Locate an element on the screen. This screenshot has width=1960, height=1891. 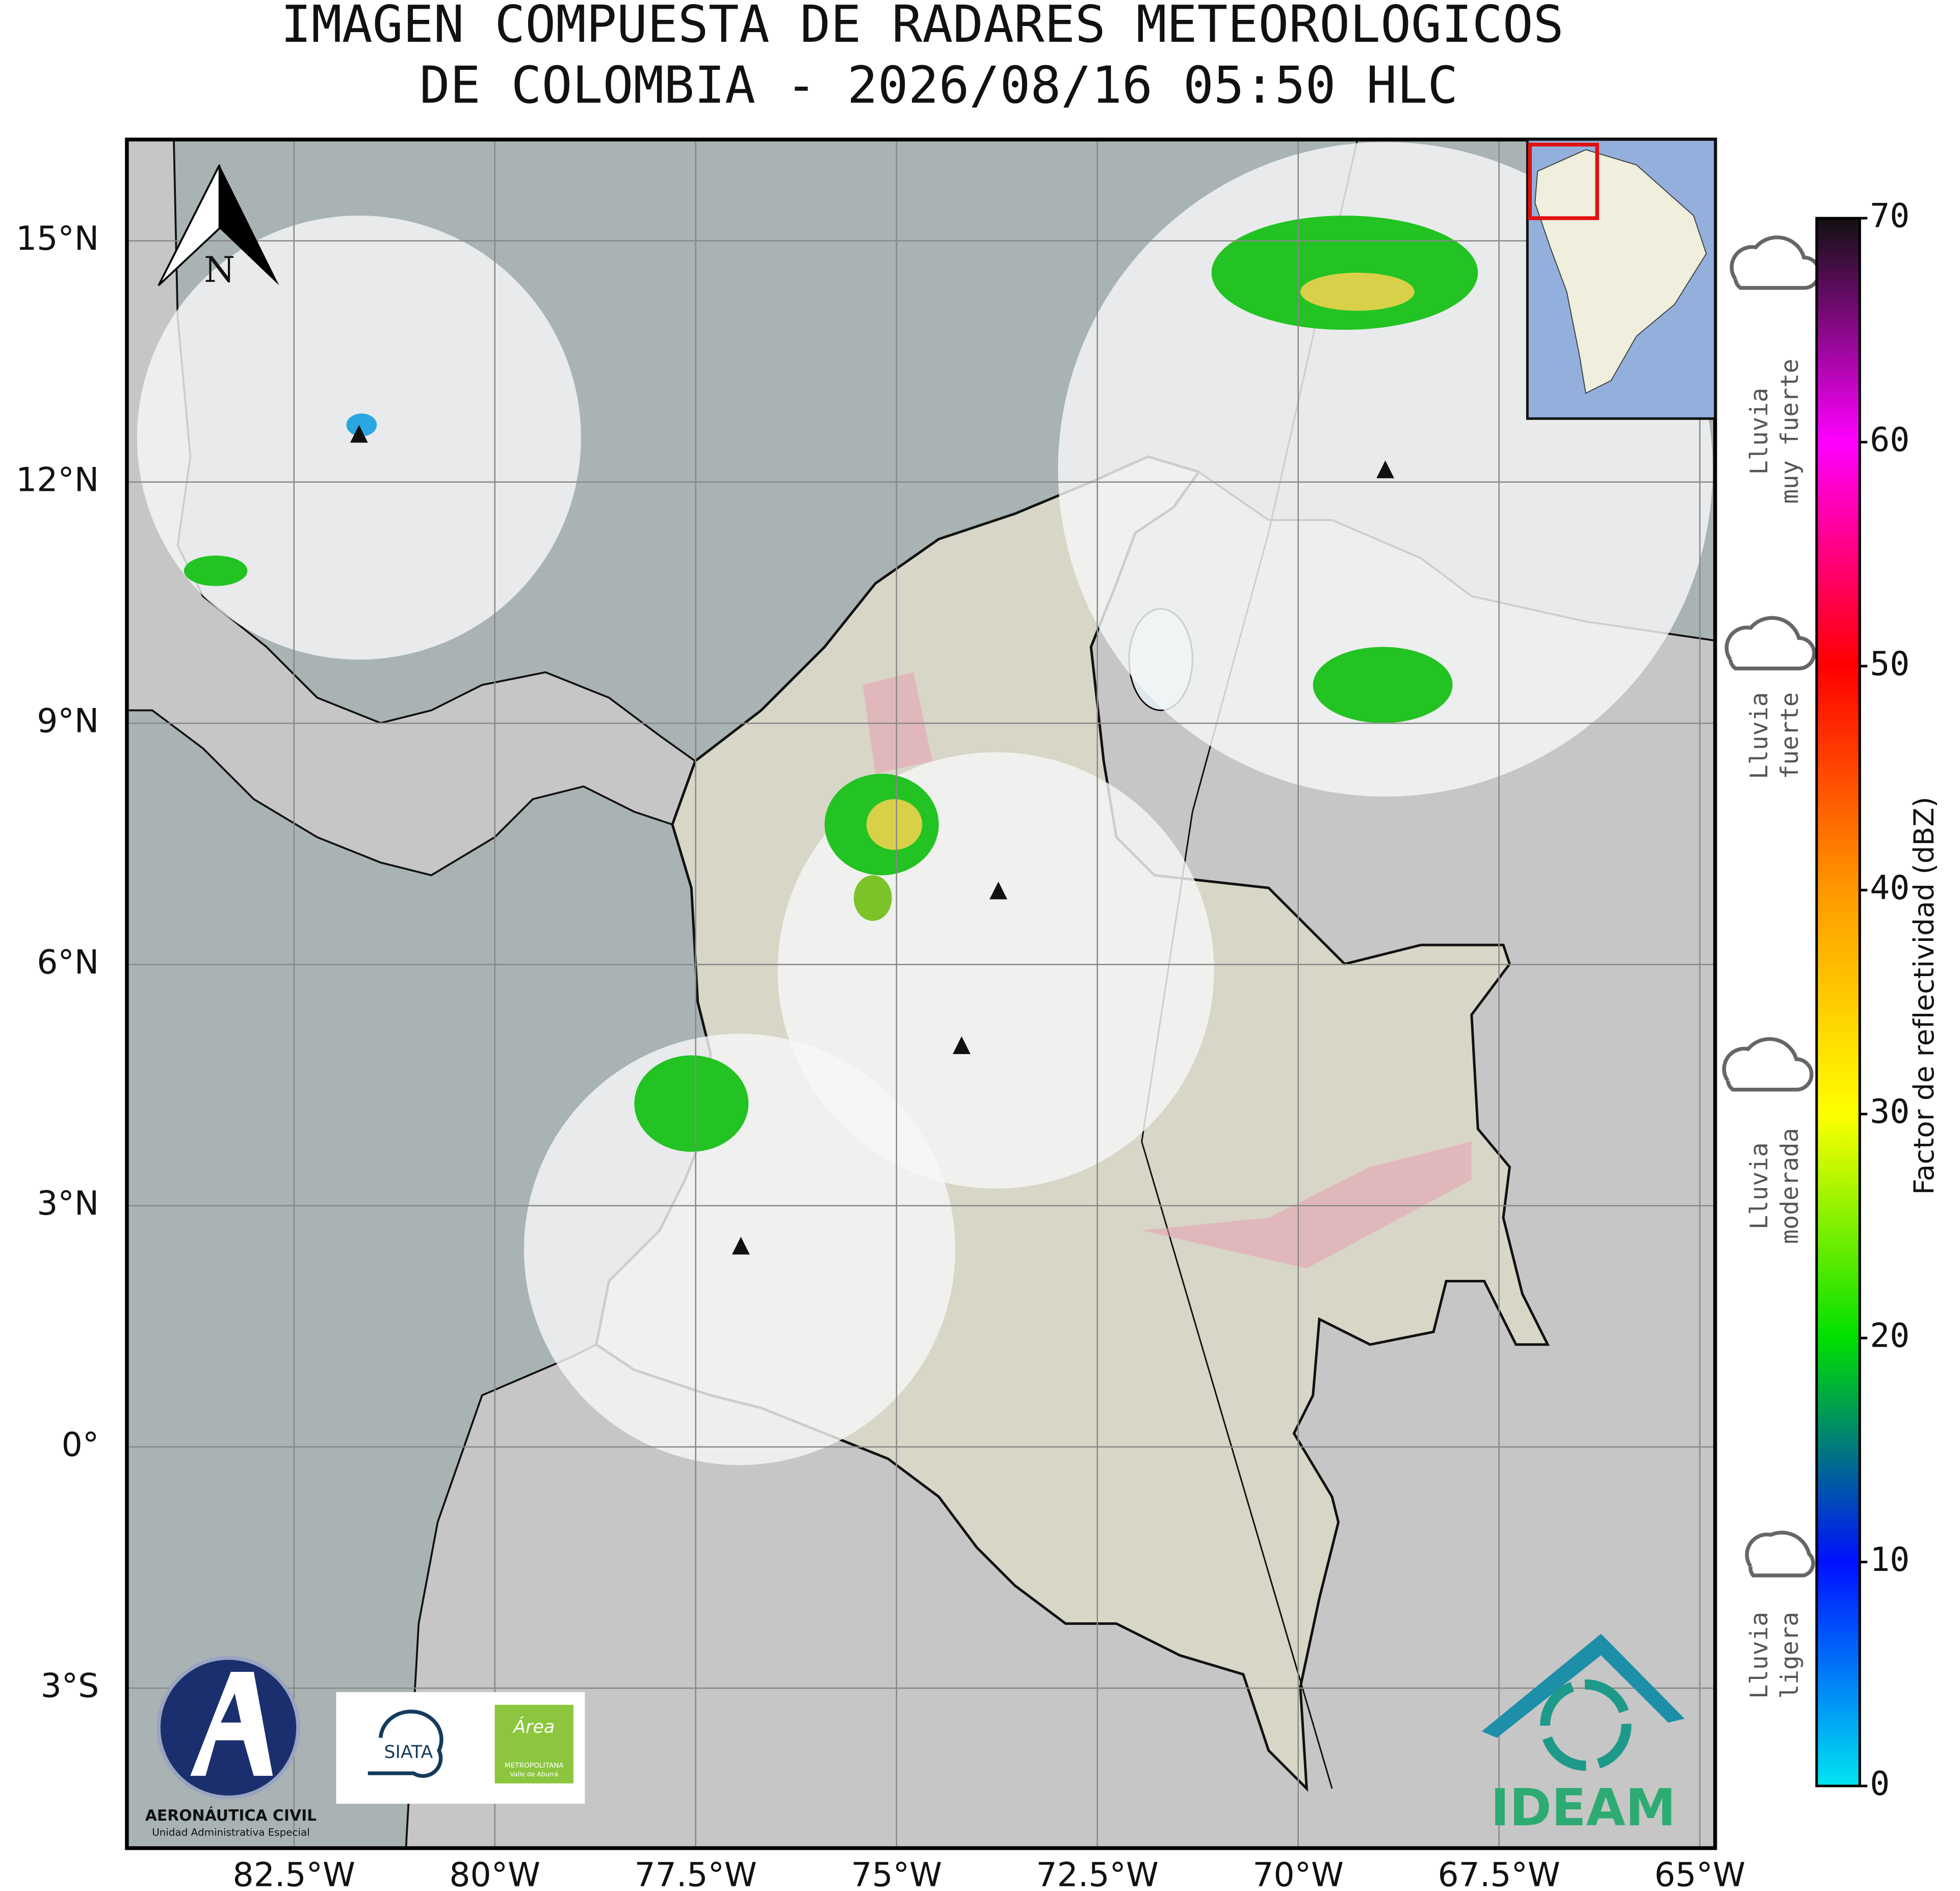
lon-tick-label: 77.5°W is located at coordinates (696, 1873).